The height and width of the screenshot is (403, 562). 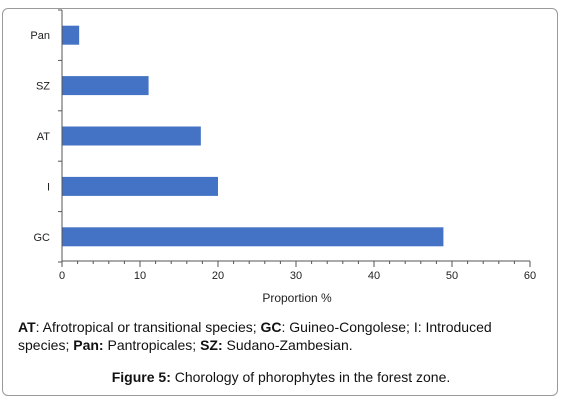 What do you see at coordinates (62, 276) in the screenshot?
I see `x-tick-label: 0` at bounding box center [62, 276].